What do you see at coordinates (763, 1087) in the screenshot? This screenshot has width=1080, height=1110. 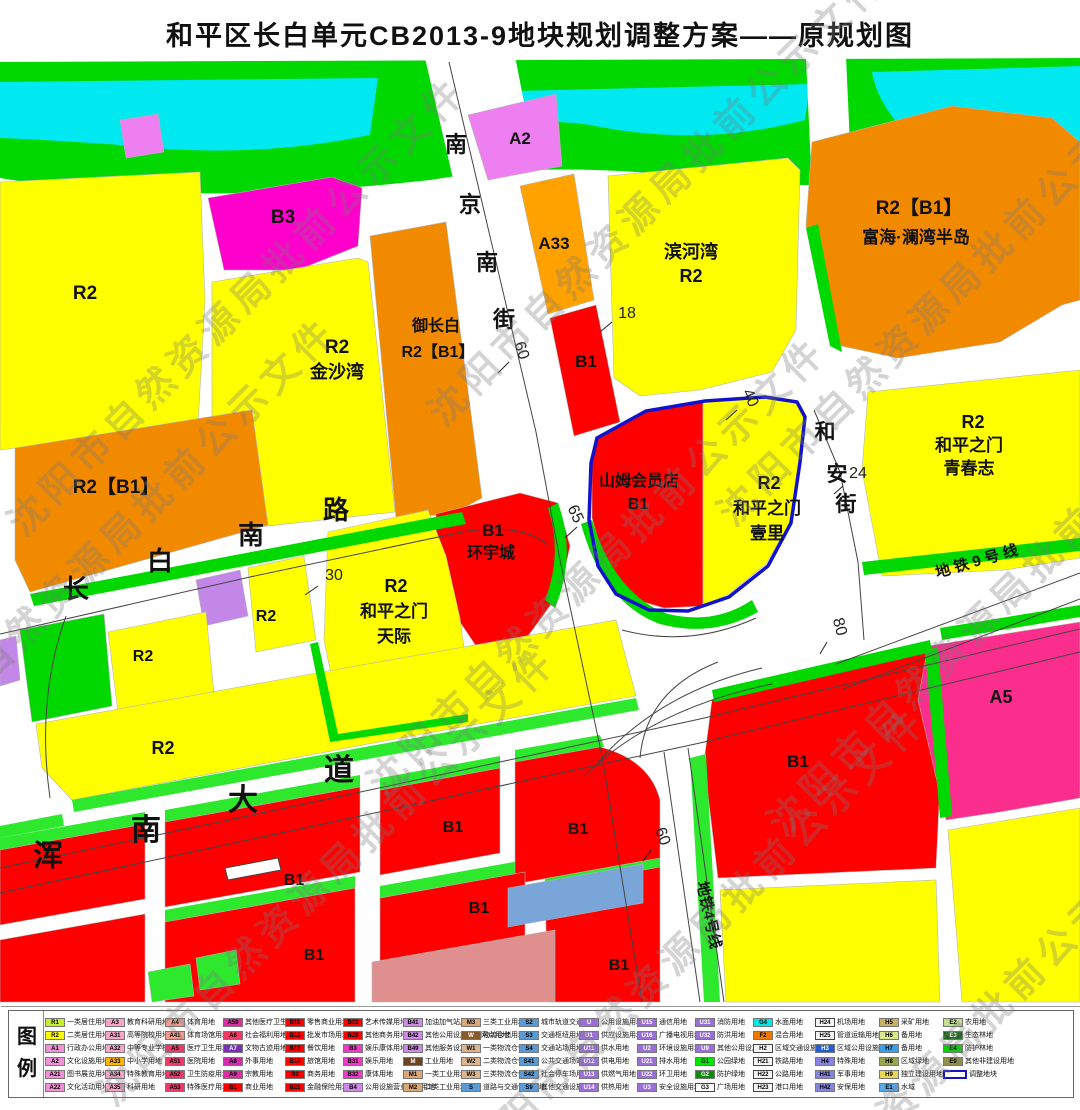 I see `legend-color-chip: H23` at bounding box center [763, 1087].